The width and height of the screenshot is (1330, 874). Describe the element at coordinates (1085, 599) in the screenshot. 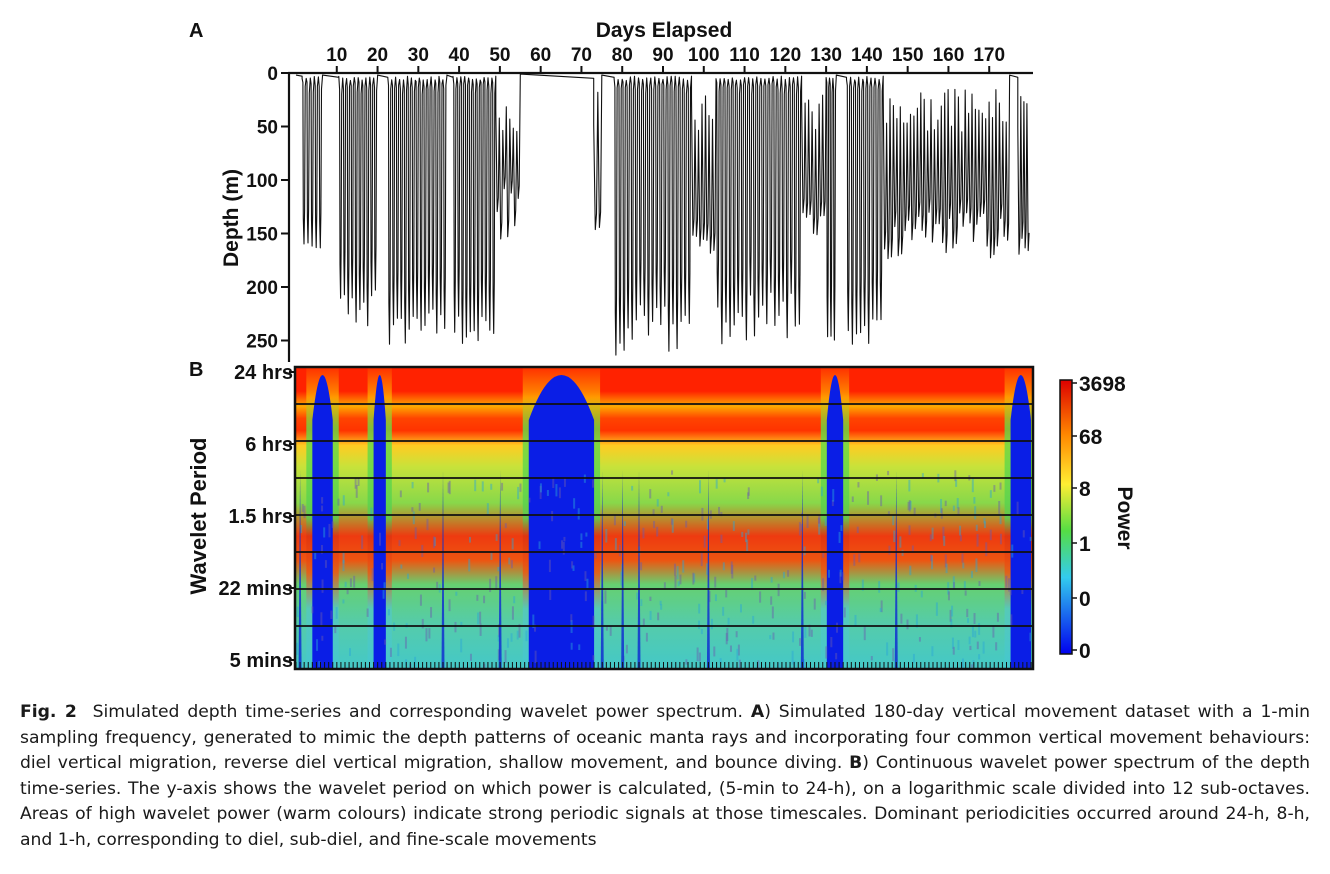

I see `colorbar-tick-label: 0` at that location.